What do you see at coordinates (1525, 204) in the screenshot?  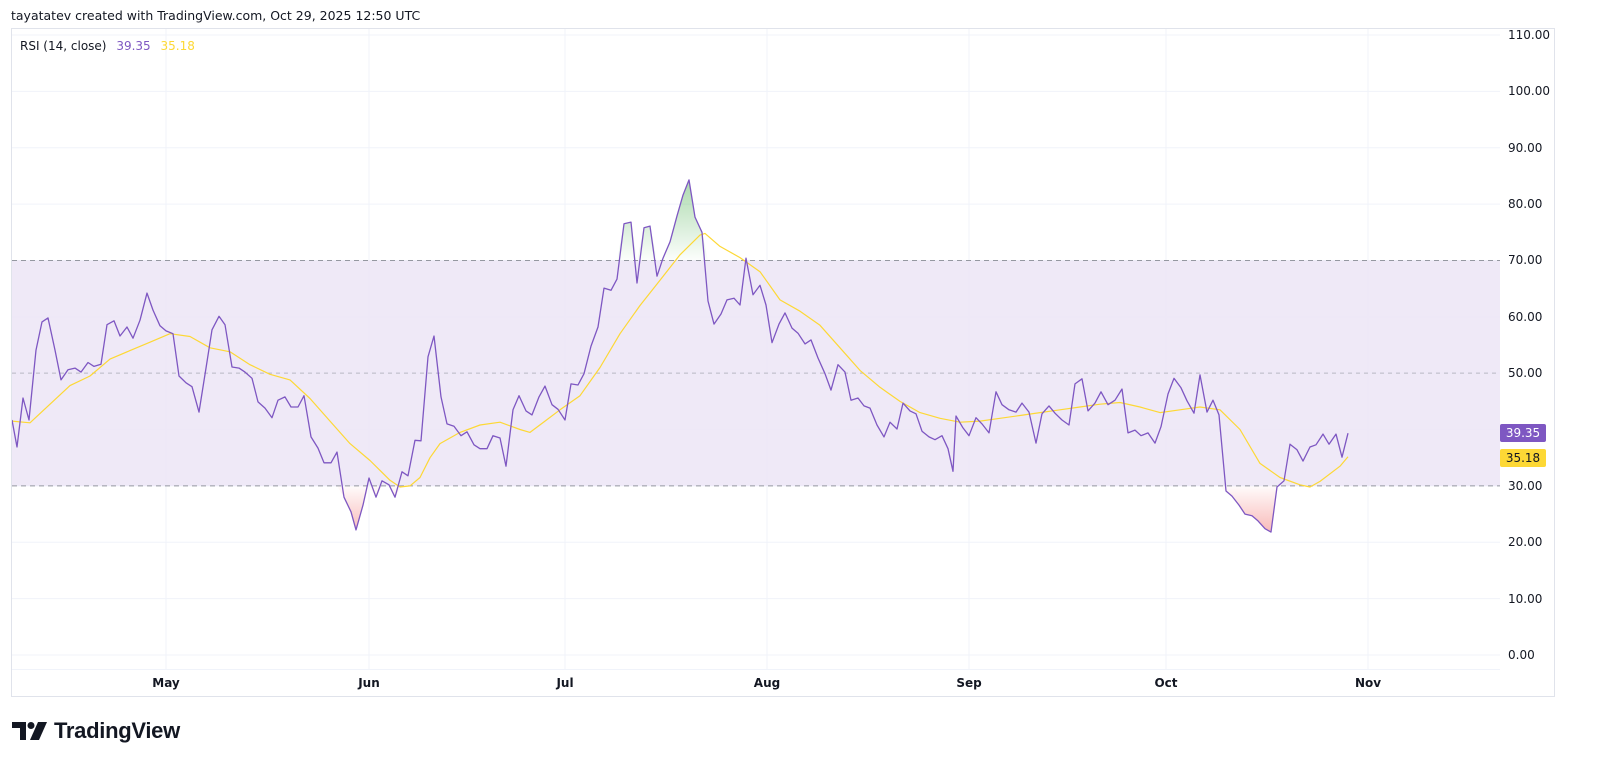 I see `y-axis-tick-label: 80.00` at bounding box center [1525, 204].